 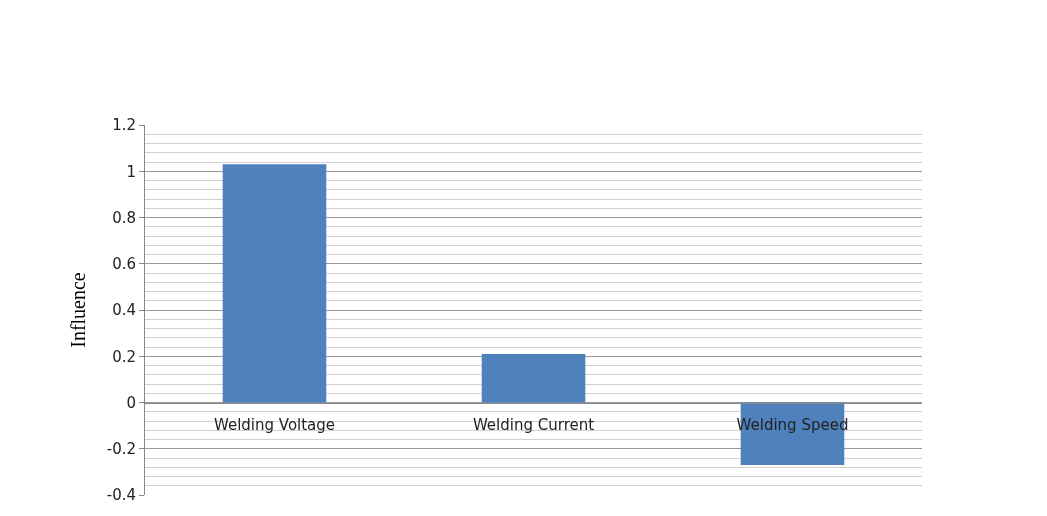 I want to click on y-tick-label: 1, so click(x=131, y=171).